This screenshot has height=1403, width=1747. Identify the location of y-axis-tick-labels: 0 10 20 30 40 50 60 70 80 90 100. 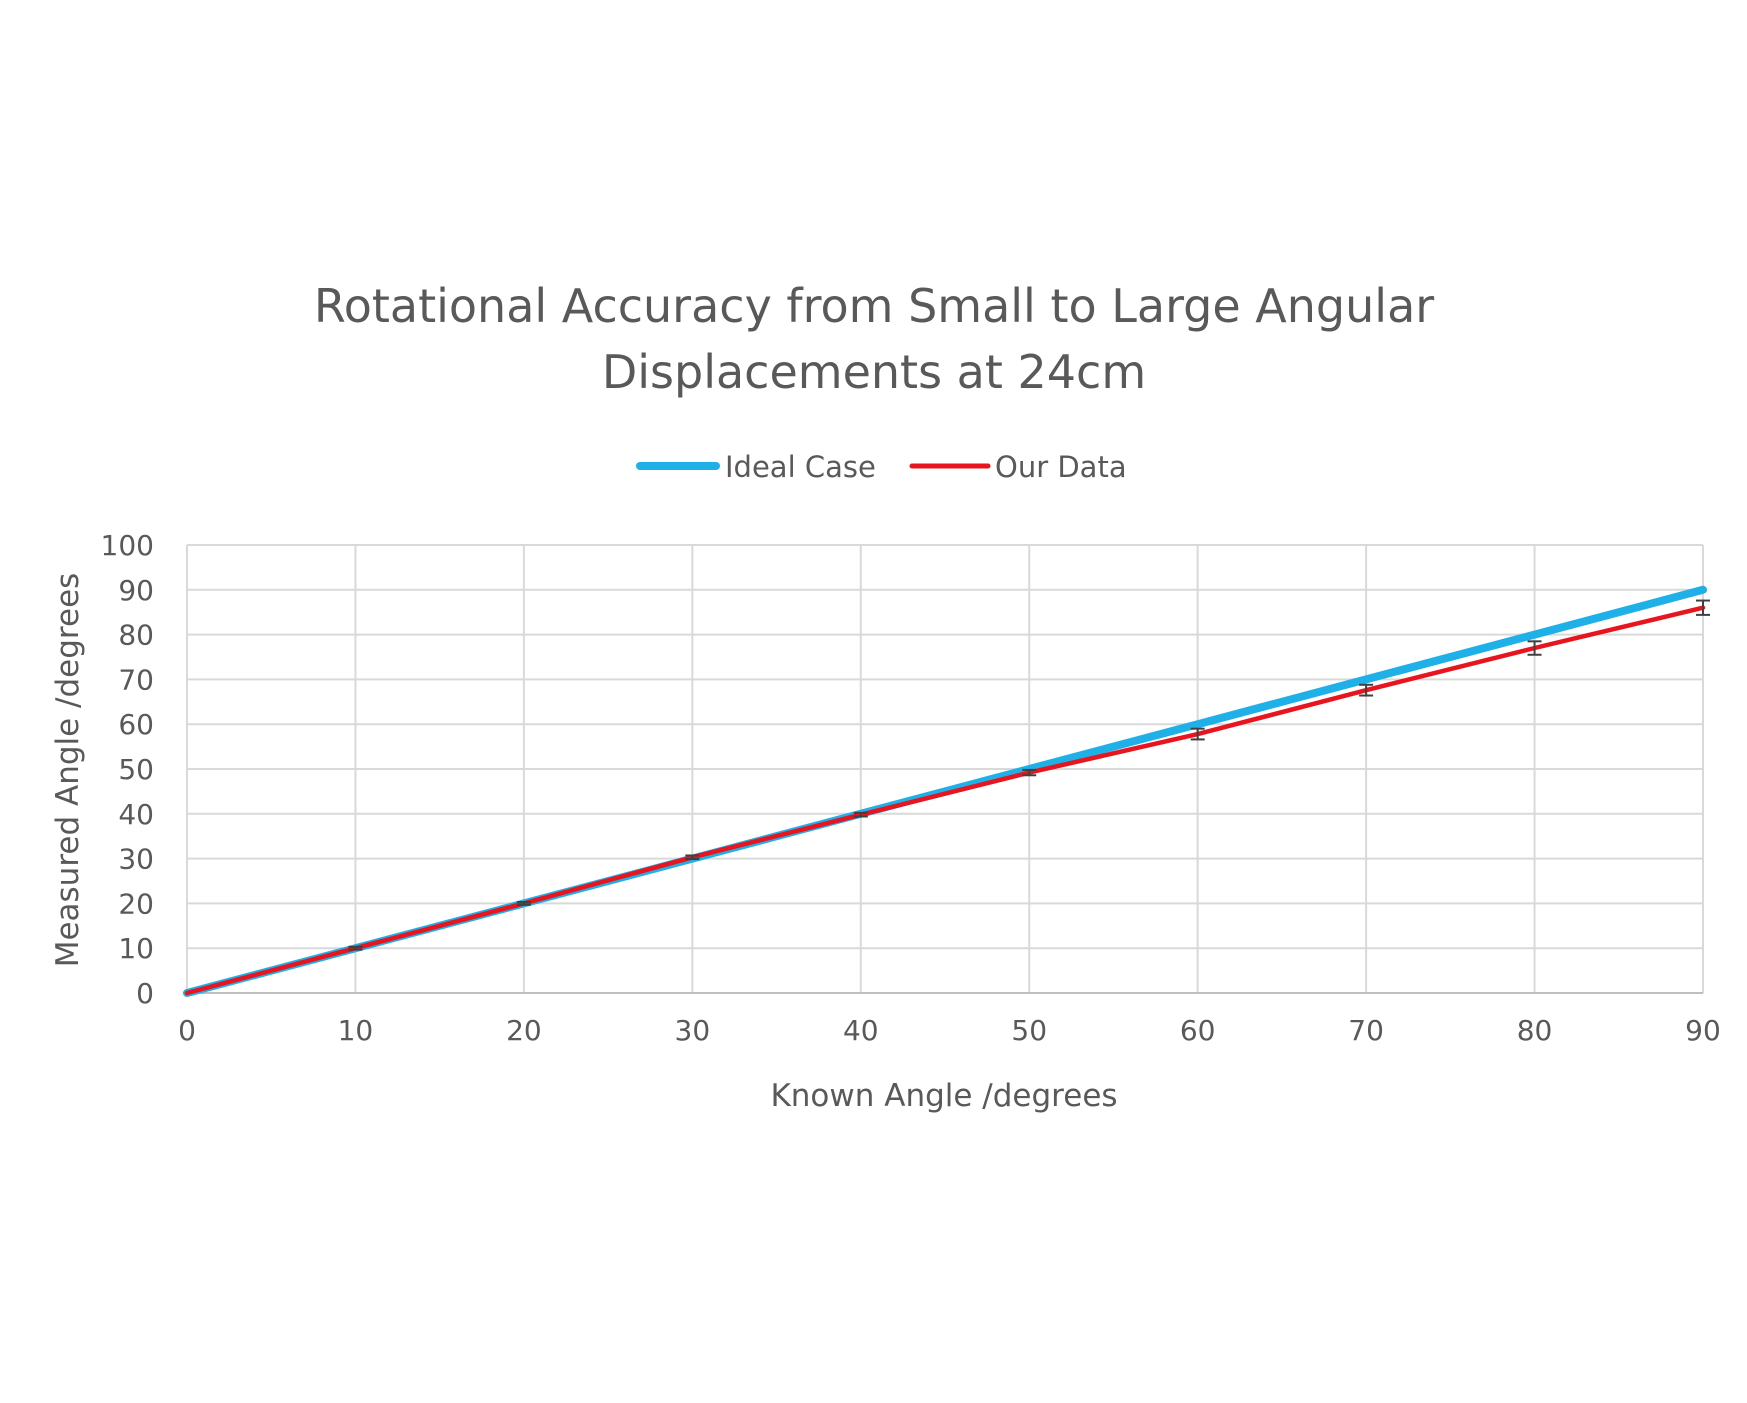
(127, 769).